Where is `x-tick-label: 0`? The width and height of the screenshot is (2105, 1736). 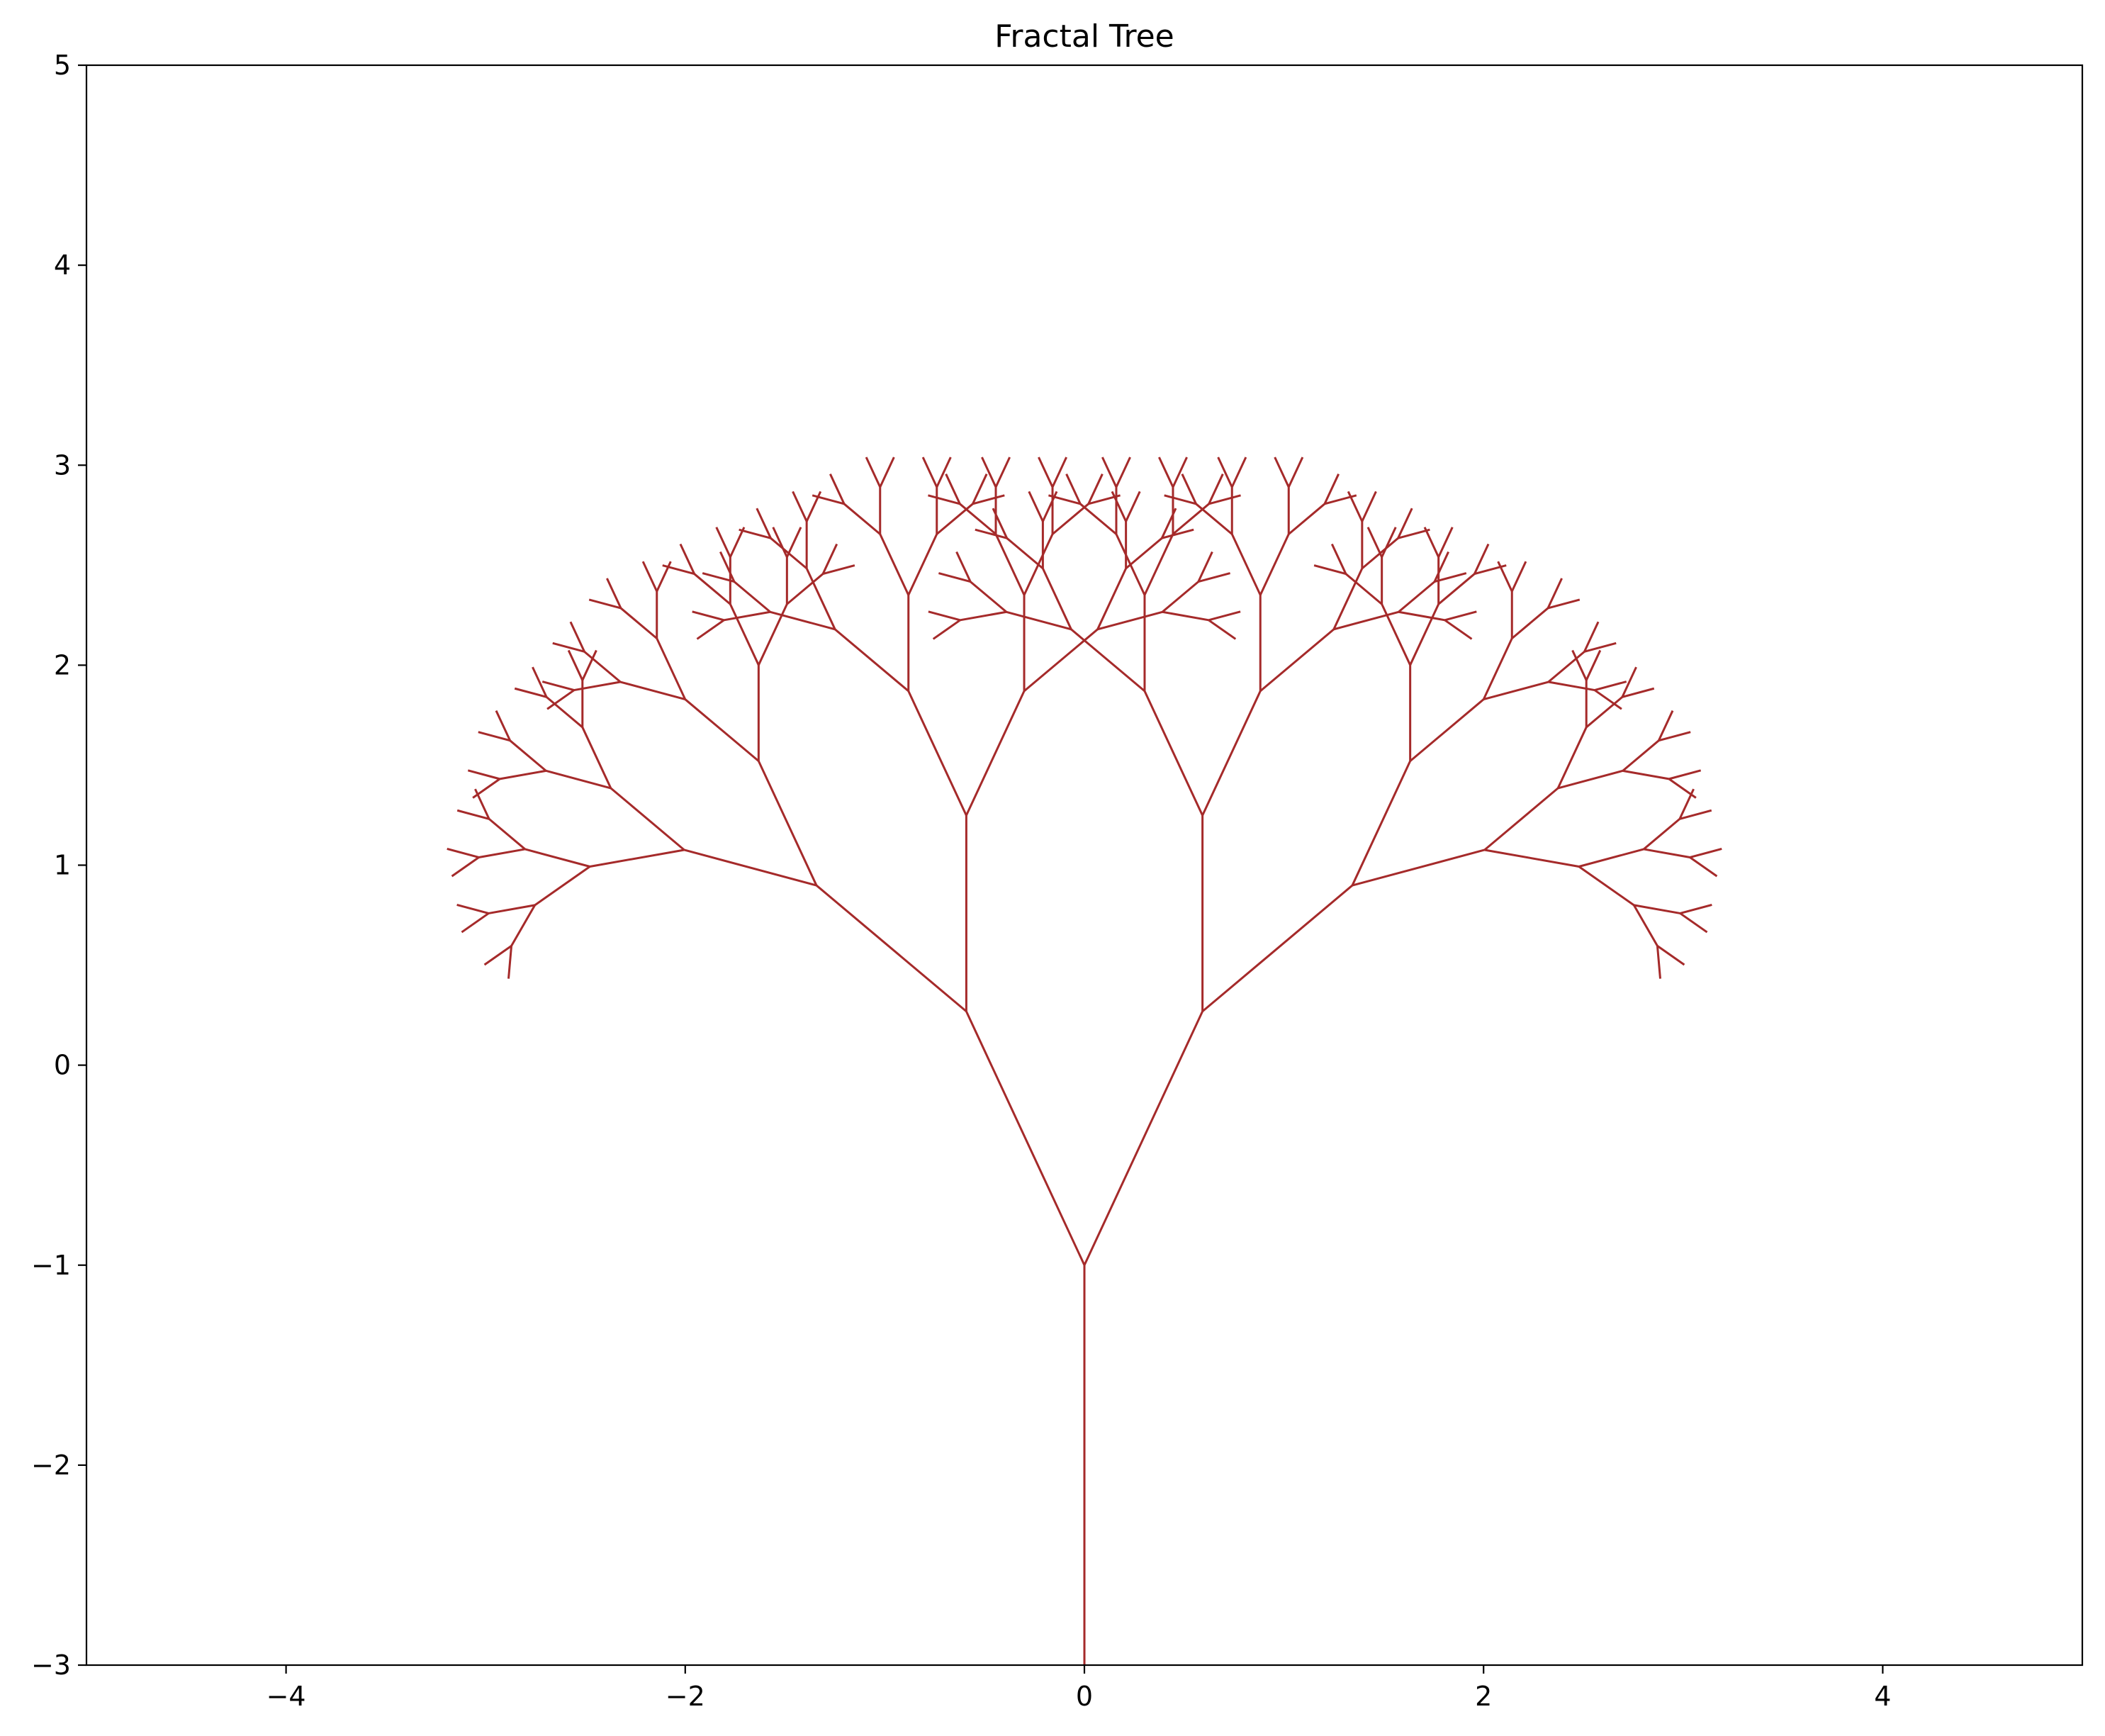
x-tick-label: 0 is located at coordinates (1084, 1696).